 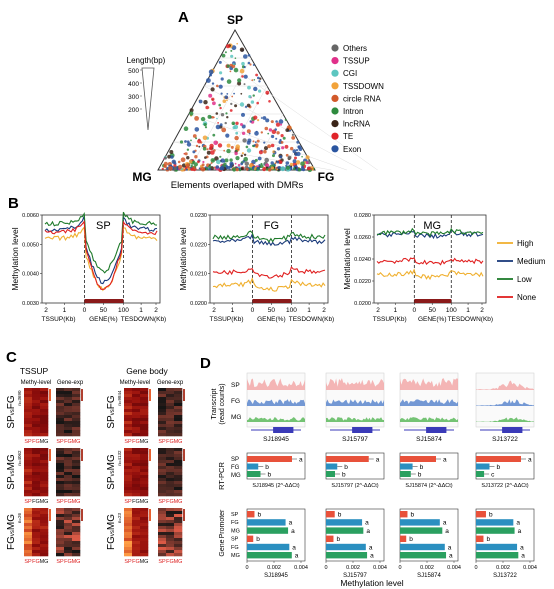 What do you see at coordinates (135, 383) in the screenshot?
I see `column-title: Methy-level` at bounding box center [135, 383].